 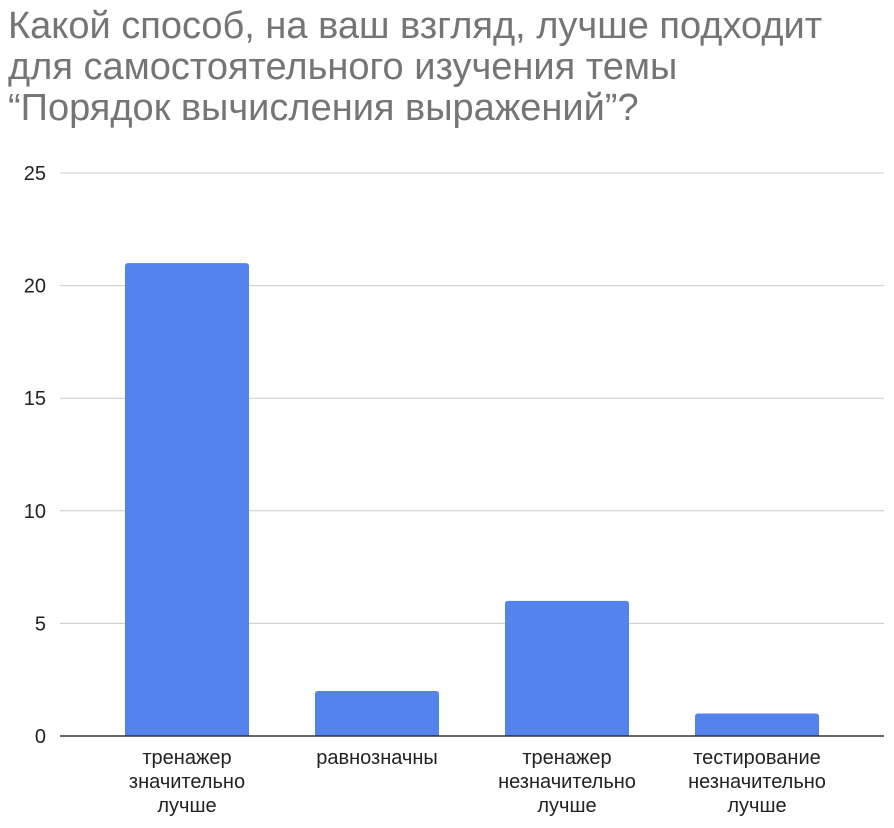 What do you see at coordinates (35, 512) in the screenshot?
I see `y-tick-label: 10` at bounding box center [35, 512].